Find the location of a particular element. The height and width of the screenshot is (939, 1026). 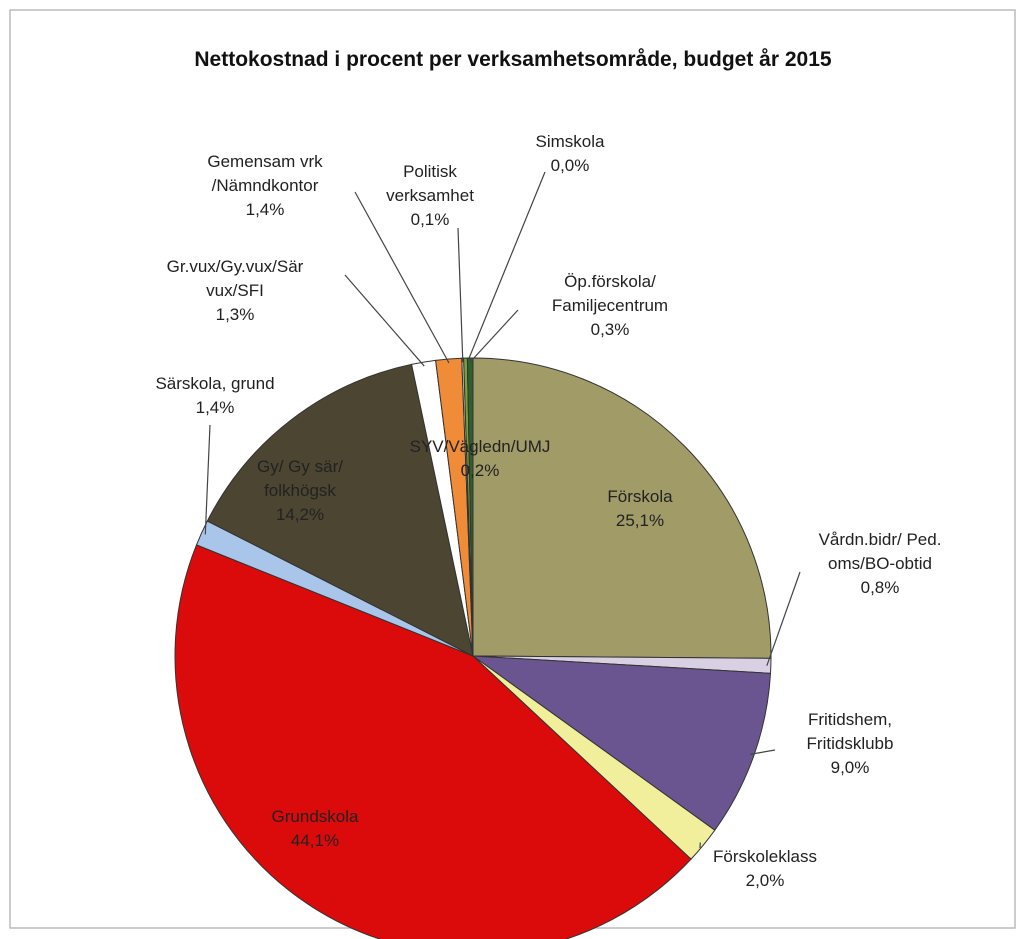

slice-label: Vårdn.bidr/ Ped. oms/BO-obtid 0,8% is located at coordinates (880, 564).